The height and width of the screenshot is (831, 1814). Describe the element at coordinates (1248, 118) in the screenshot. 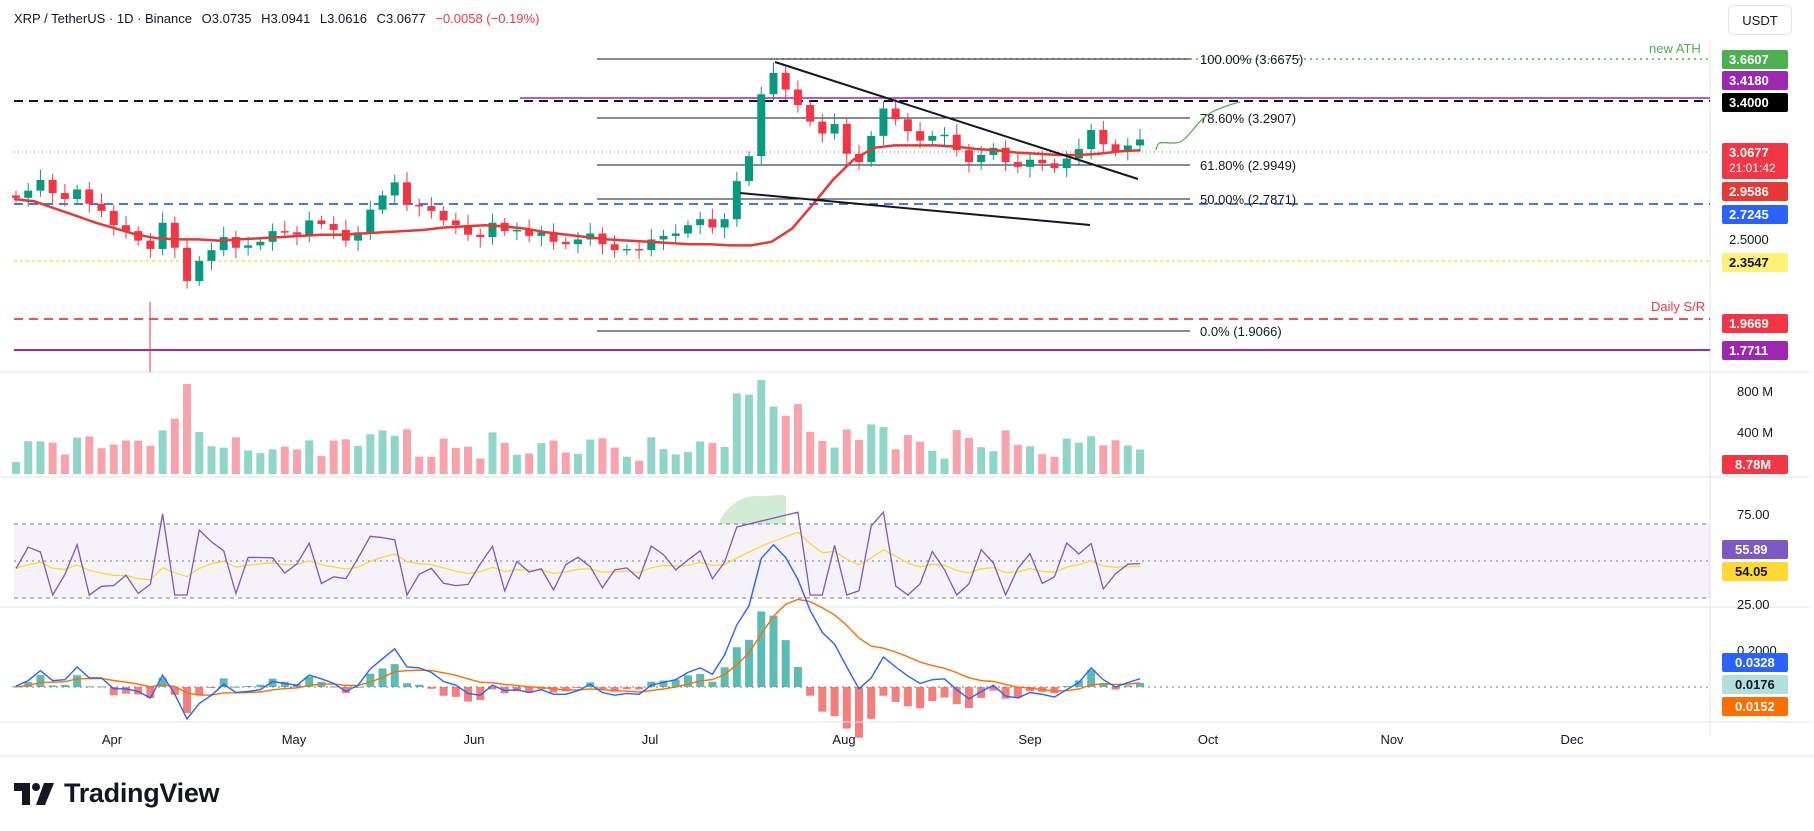

I see `fib-level-label: 78.60% (3.2907)` at that location.